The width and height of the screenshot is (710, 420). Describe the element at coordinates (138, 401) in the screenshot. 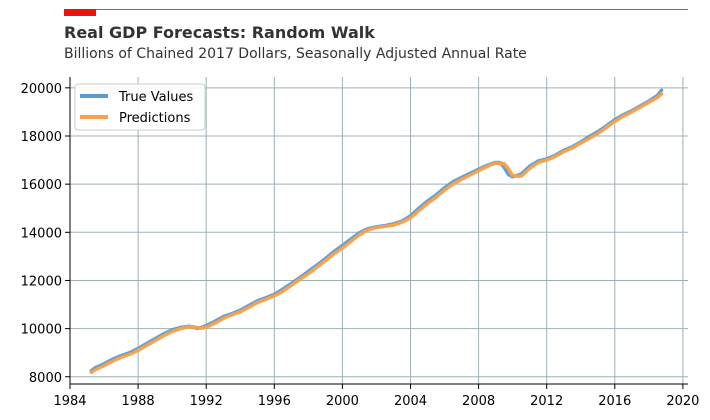

I see `x-tick-label: 1988` at that location.